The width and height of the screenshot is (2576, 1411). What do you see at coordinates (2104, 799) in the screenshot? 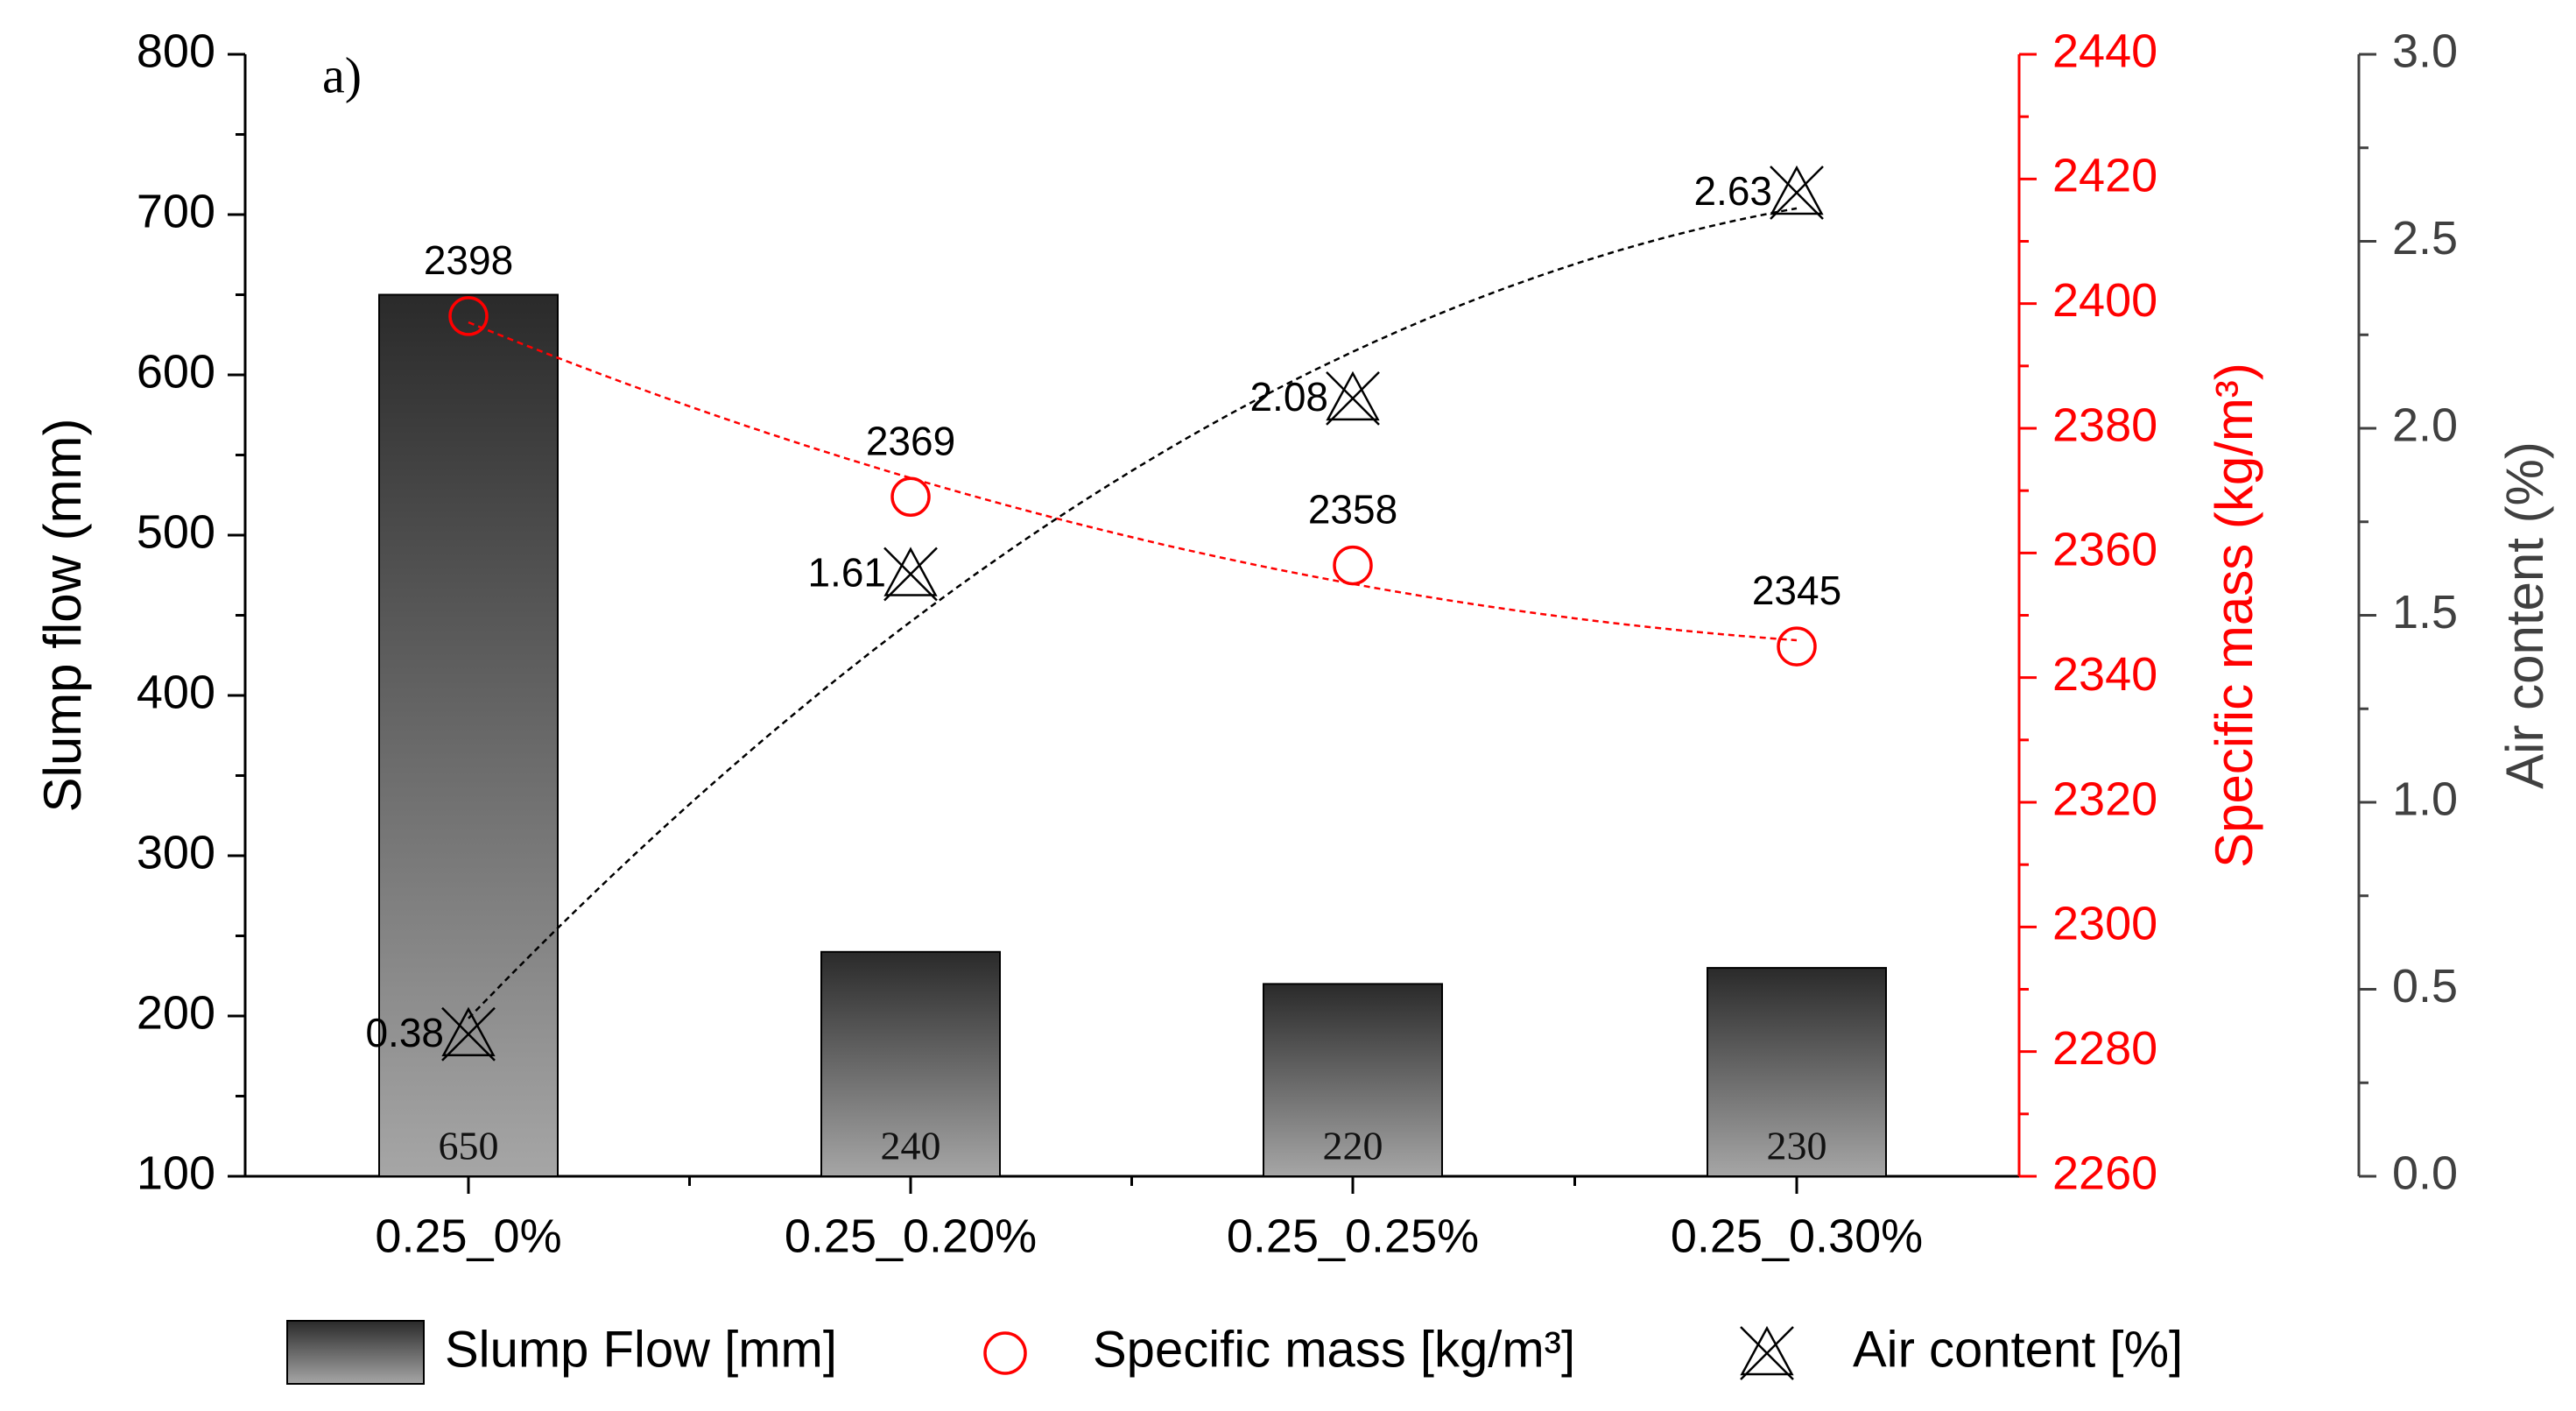
I see `specific-mass-axis-tick-label: 2320` at bounding box center [2104, 799].